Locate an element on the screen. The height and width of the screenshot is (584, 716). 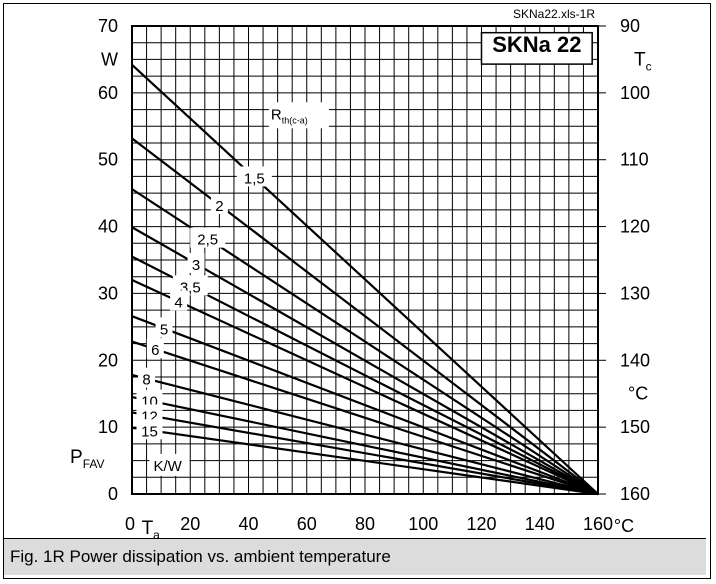
kw-label-bg is located at coordinates (169, 464).